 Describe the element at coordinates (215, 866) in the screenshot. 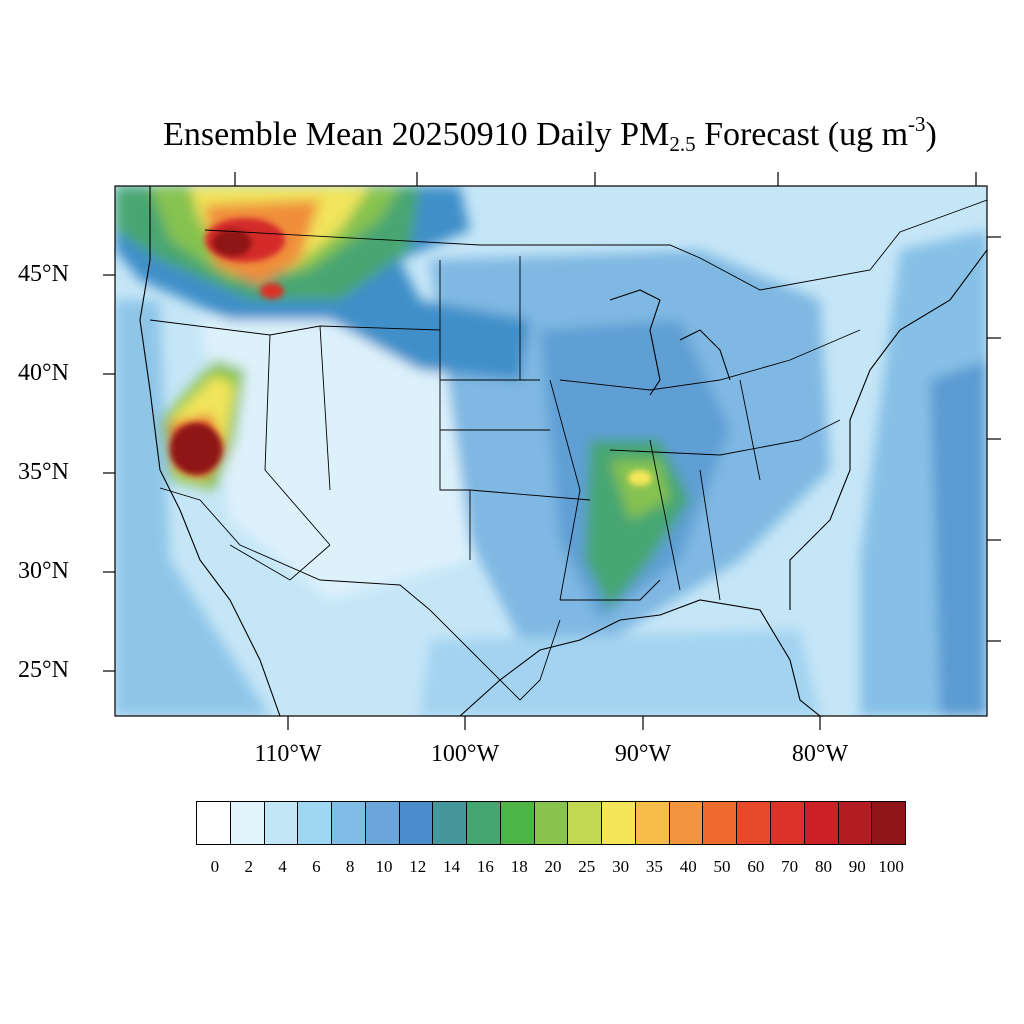

I see `colorbar-label-0: 0` at that location.